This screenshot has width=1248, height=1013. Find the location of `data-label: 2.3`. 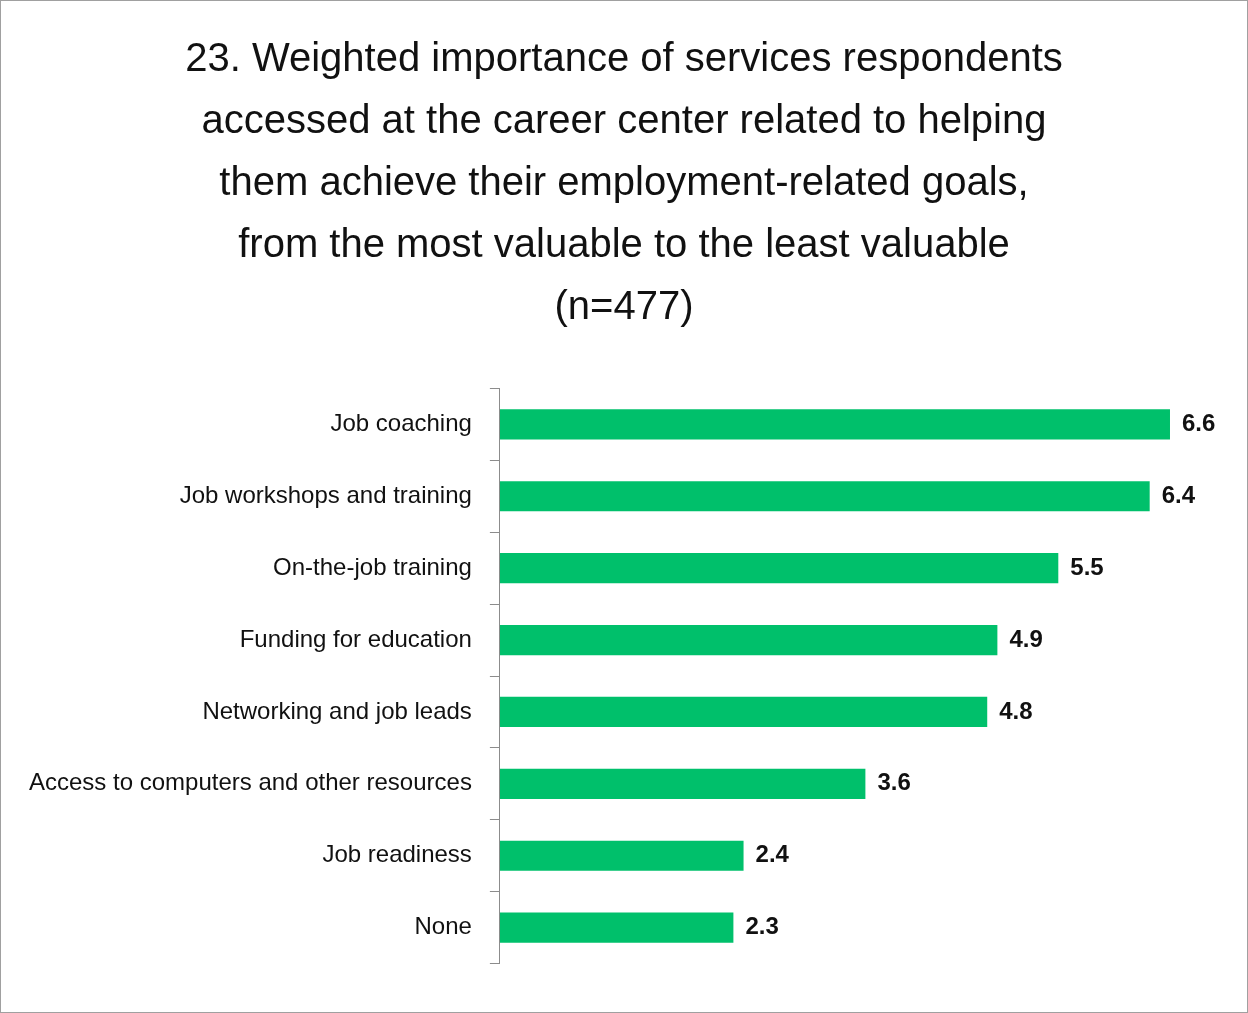

data-label: 2.3 is located at coordinates (762, 926).